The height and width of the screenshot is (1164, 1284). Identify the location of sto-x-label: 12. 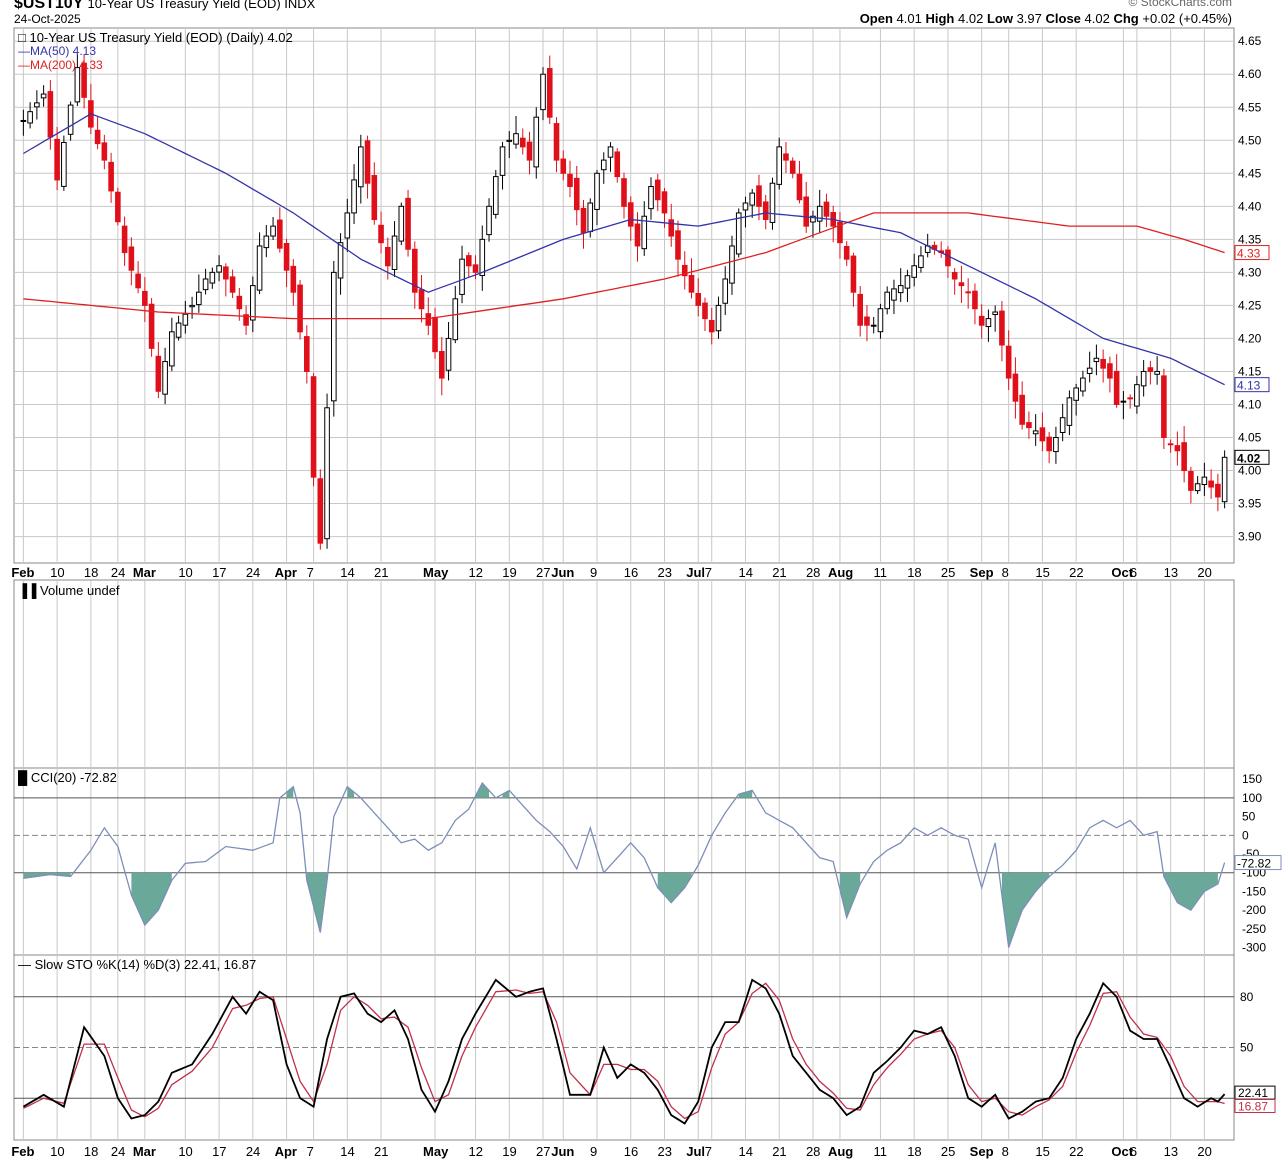
(476, 1151).